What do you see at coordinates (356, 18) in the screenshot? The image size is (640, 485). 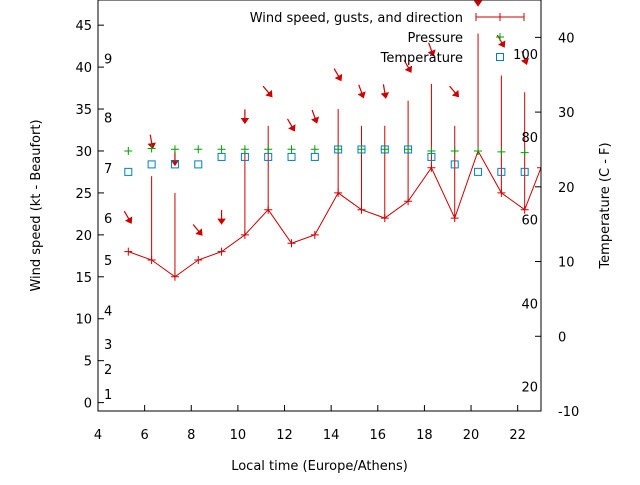 I see `legend-label: Wind speed, gusts, and direction` at bounding box center [356, 18].